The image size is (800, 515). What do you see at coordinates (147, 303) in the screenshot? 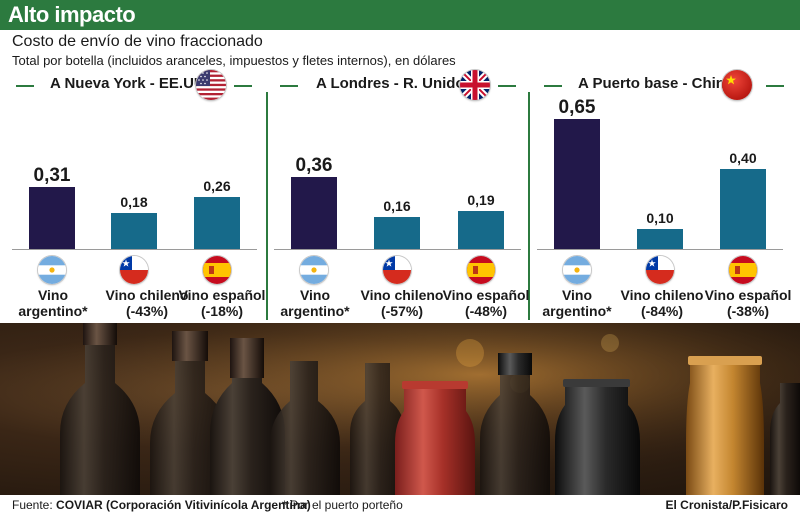
I see `category-label: Vino chileno (-43%)` at bounding box center [147, 303].